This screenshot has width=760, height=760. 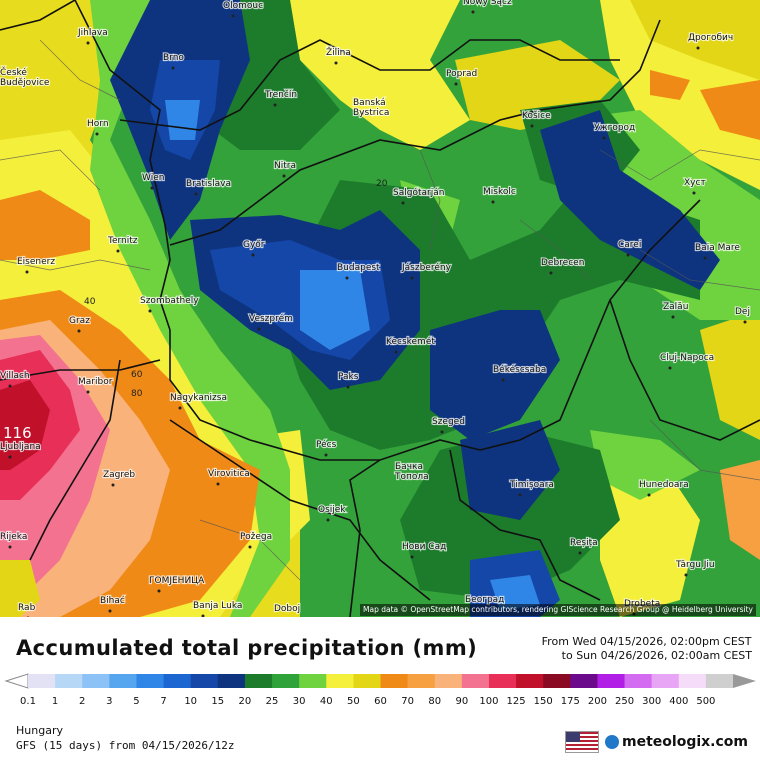 What do you see at coordinates (13, 537) in the screenshot?
I see `city-label: Rijeka` at bounding box center [13, 537].